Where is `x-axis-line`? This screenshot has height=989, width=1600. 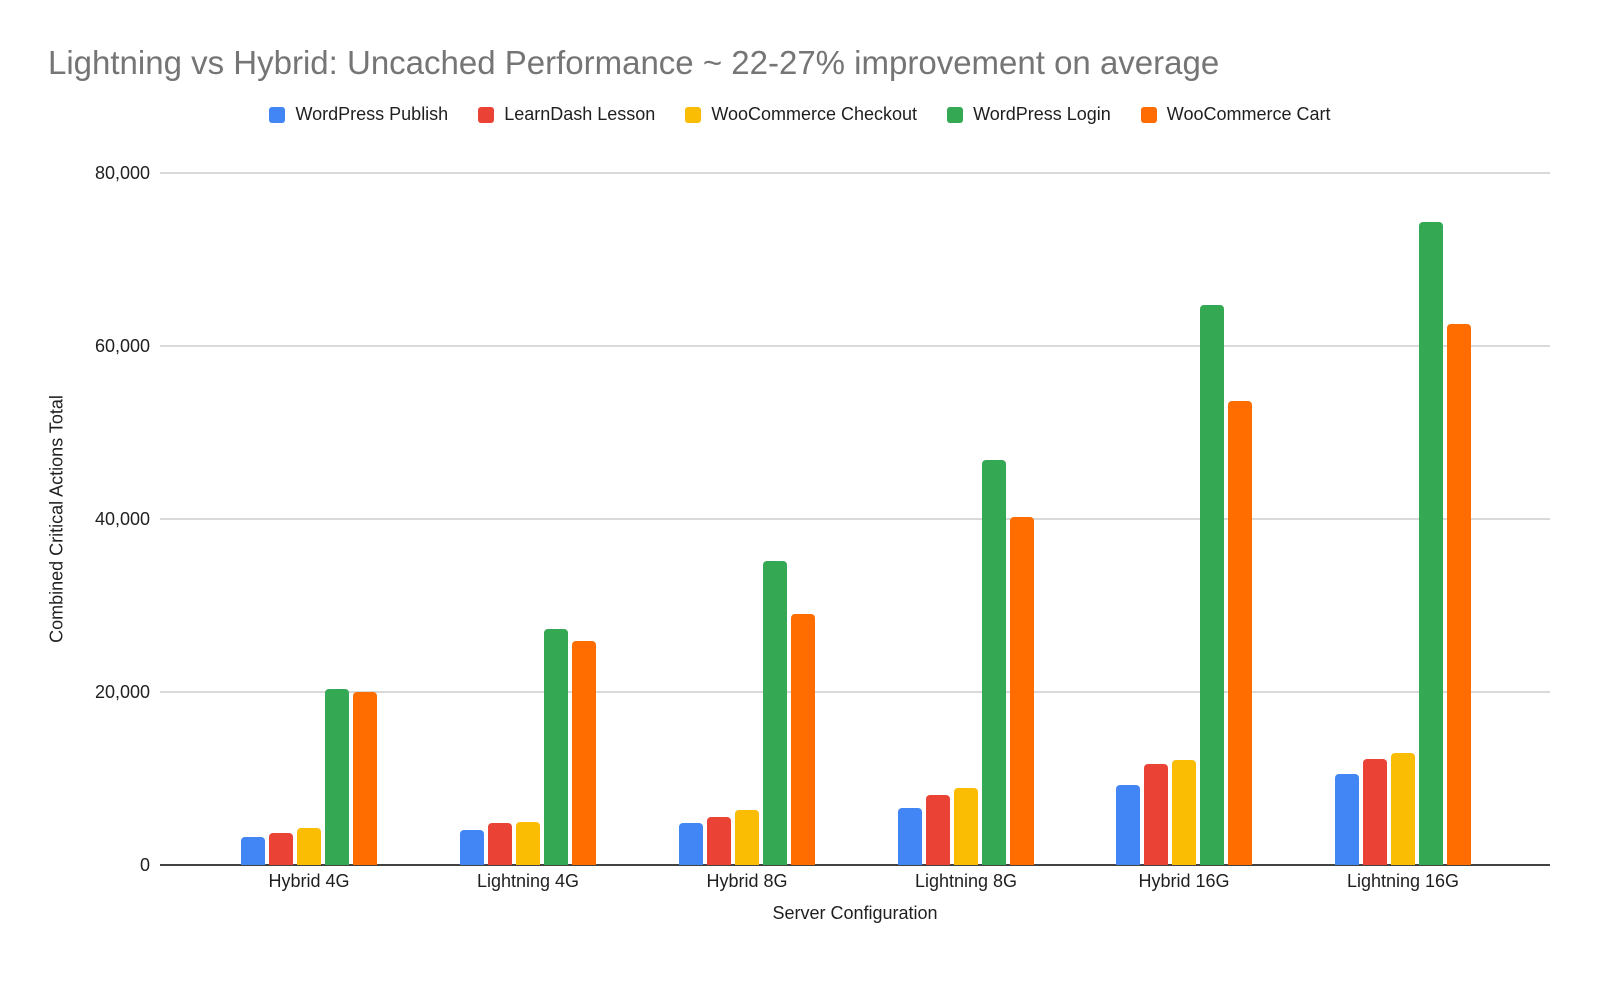
x-axis-line is located at coordinates (855, 865).